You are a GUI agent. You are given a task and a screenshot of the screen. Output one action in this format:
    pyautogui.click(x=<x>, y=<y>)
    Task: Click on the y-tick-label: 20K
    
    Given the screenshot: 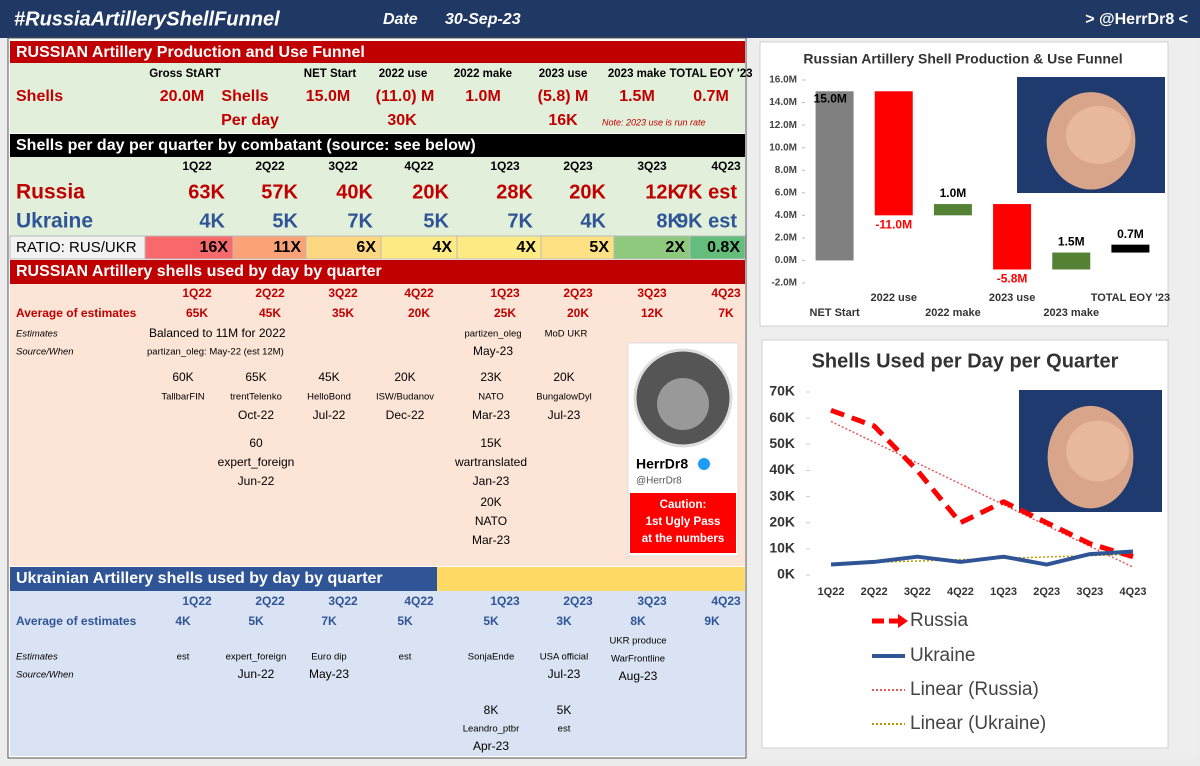 What is the action you would take?
    pyautogui.click(x=782, y=521)
    